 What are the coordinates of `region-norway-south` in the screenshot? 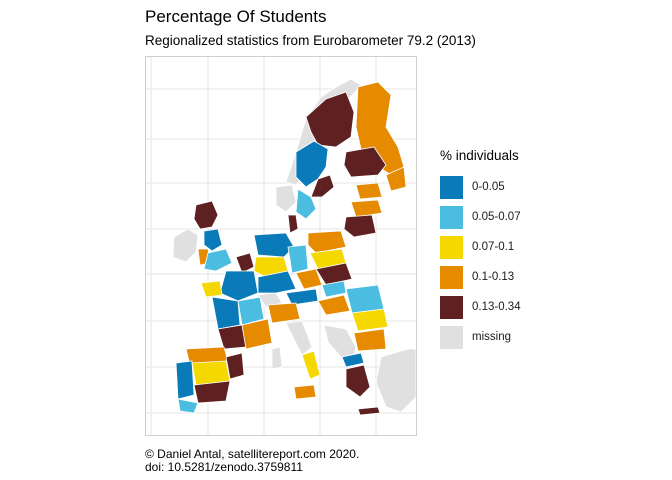 It's located at (286, 198).